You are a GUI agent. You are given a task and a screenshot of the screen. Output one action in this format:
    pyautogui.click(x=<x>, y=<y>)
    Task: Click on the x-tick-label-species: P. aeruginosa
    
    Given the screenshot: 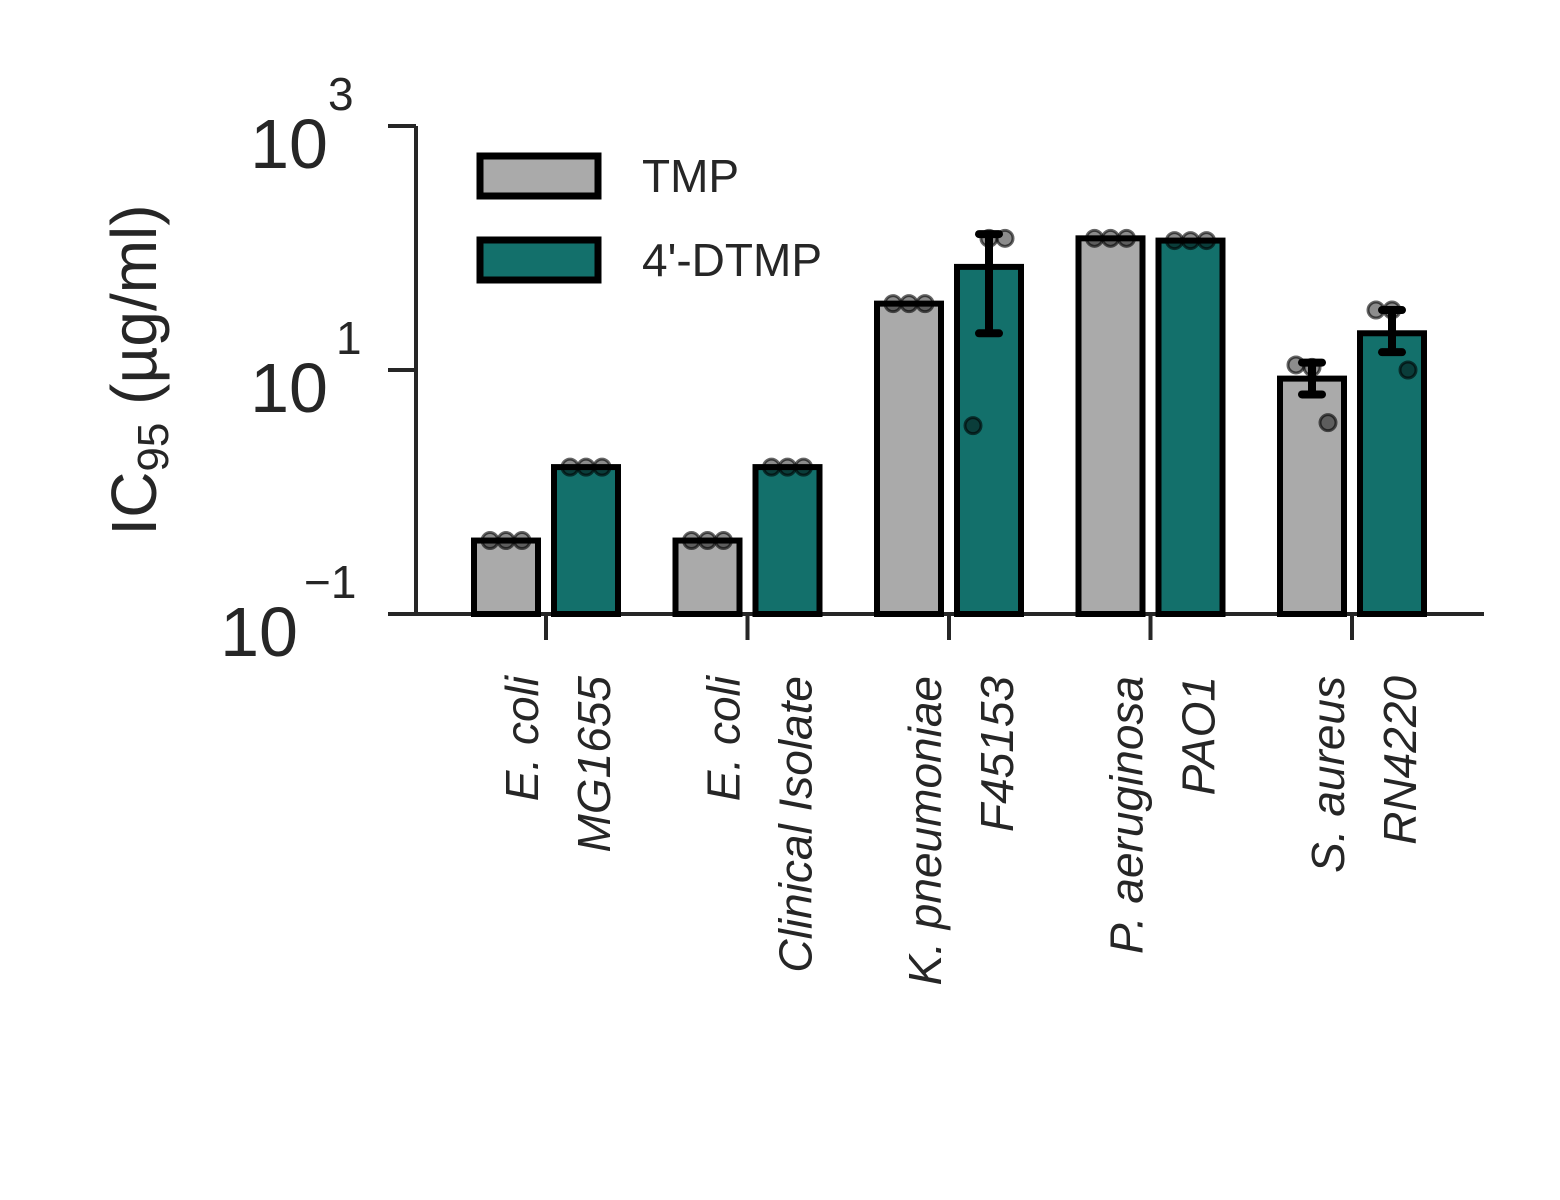 What is the action you would take?
    pyautogui.click(x=1127, y=815)
    